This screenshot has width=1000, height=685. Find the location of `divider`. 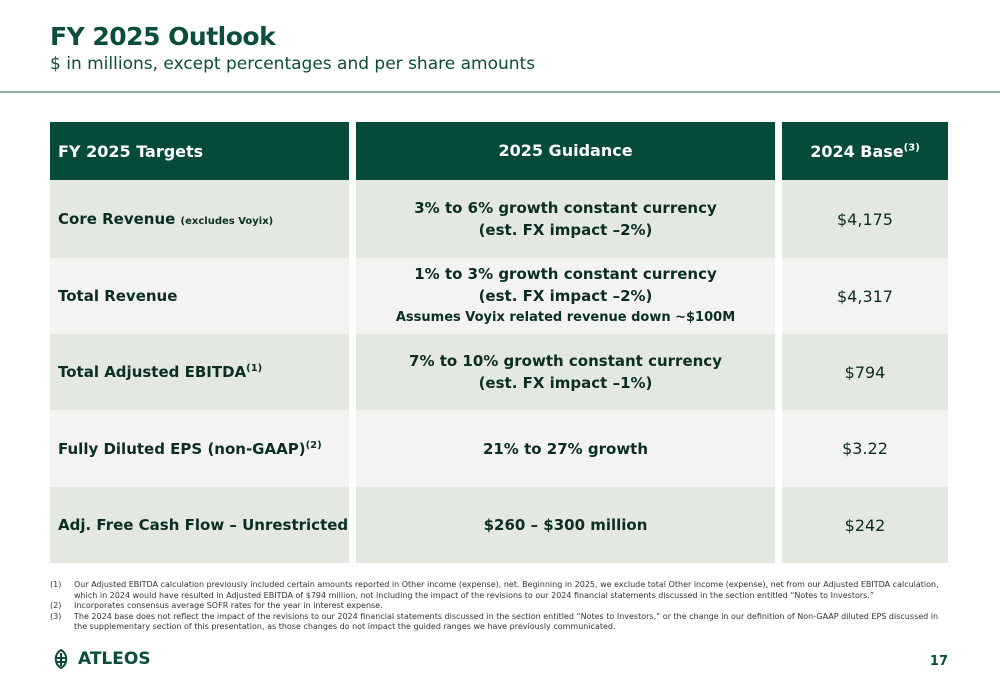

divider is located at coordinates (500, 92).